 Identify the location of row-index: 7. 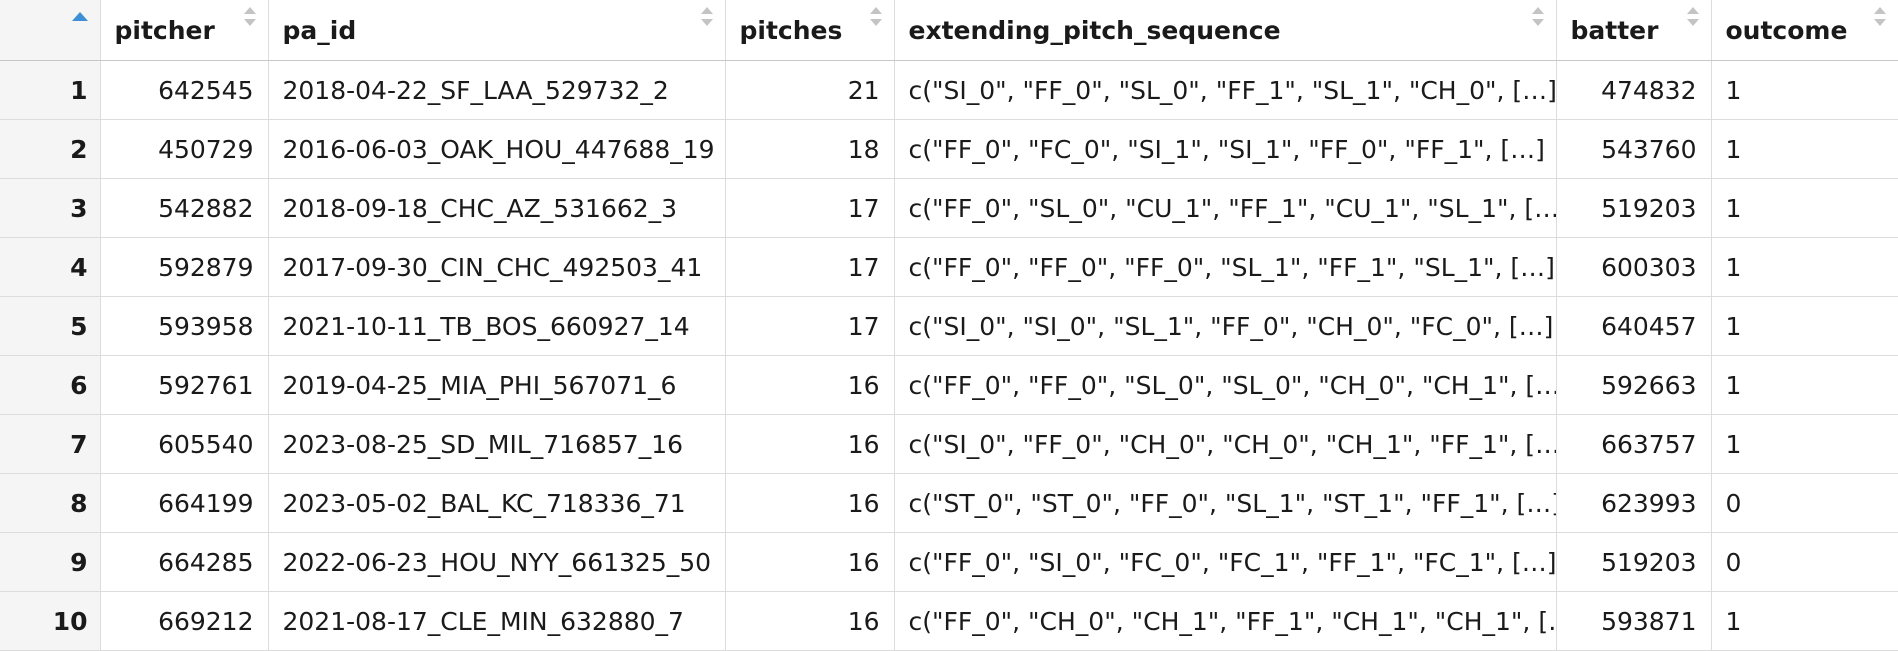
(50, 444).